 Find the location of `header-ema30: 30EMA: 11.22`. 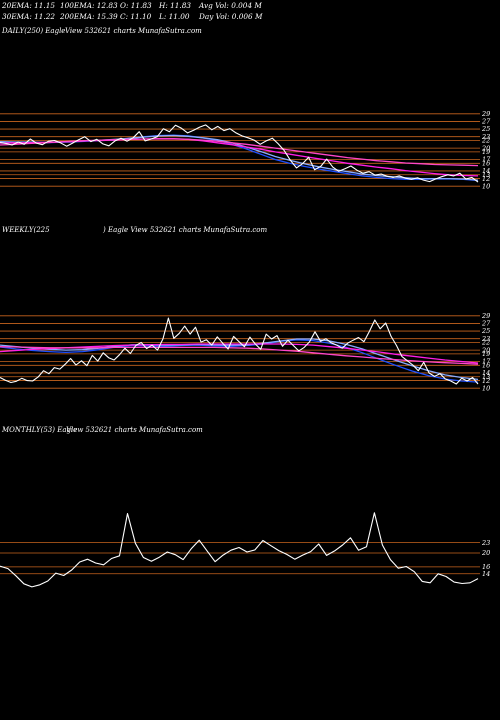

header-ema30: 30EMA: 11.22 is located at coordinates (29, 16).